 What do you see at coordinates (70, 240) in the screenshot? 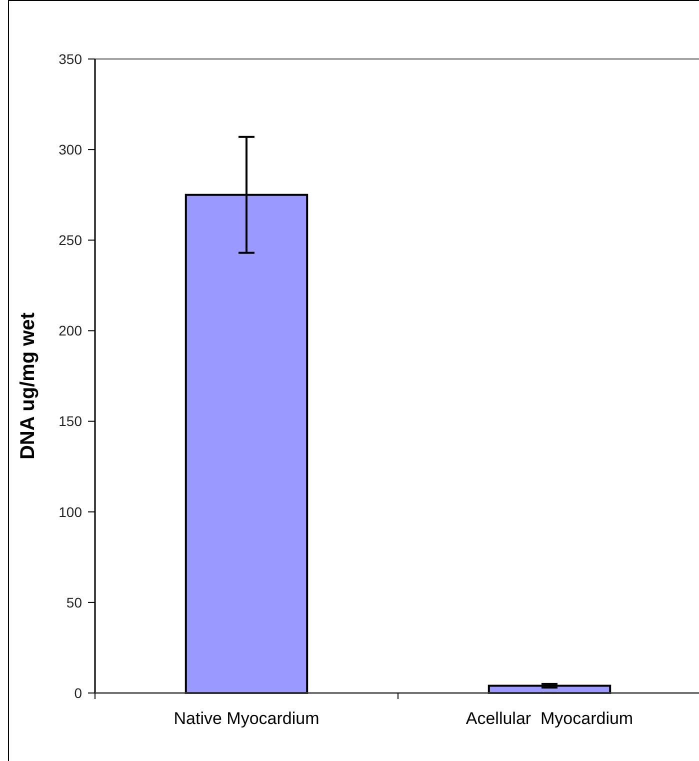
I see `y-tick-label: 250` at bounding box center [70, 240].